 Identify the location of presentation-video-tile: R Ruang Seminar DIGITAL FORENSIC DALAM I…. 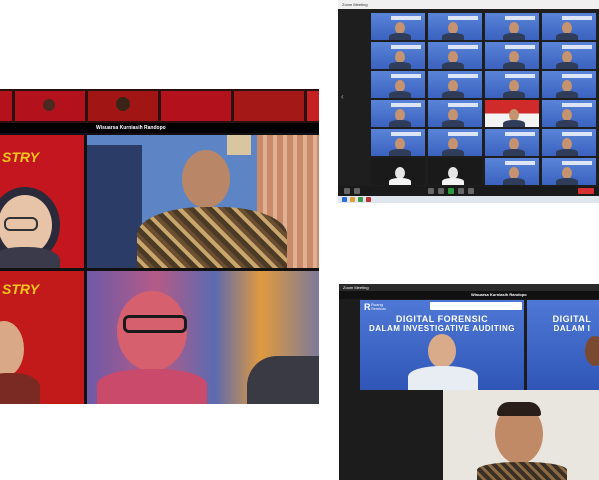
(442, 345).